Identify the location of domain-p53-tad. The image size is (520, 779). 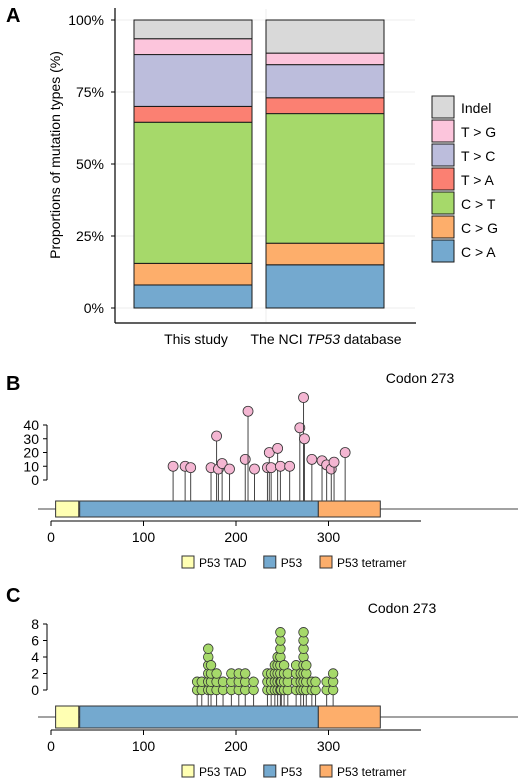
(67, 509).